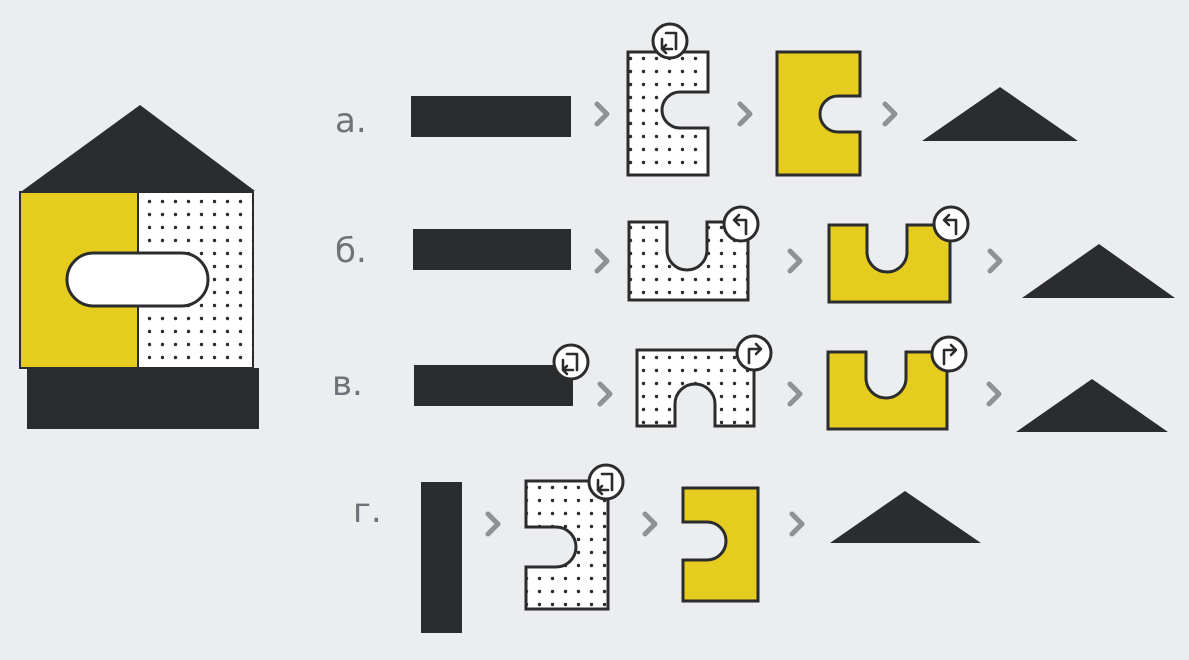 The height and width of the screenshot is (660, 1189). What do you see at coordinates (668, 113) in the screenshot?
I see `dotted-c-piece` at bounding box center [668, 113].